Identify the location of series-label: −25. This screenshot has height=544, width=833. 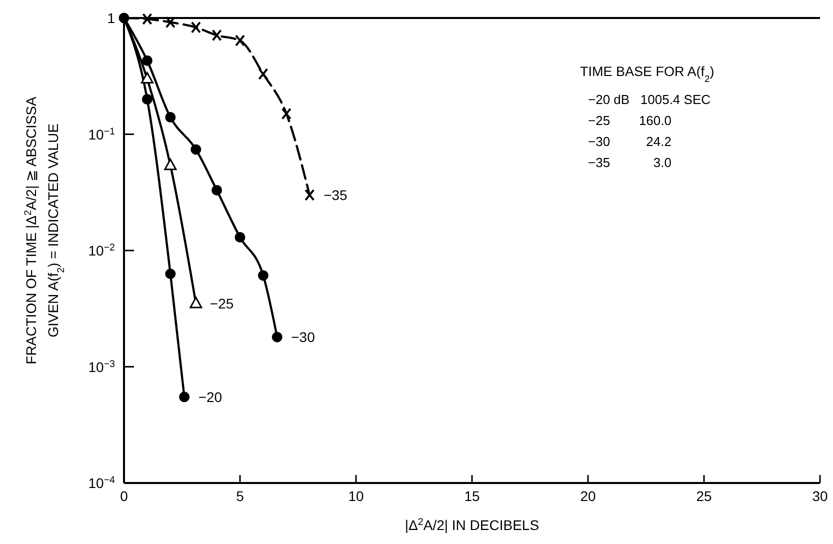
(222, 304).